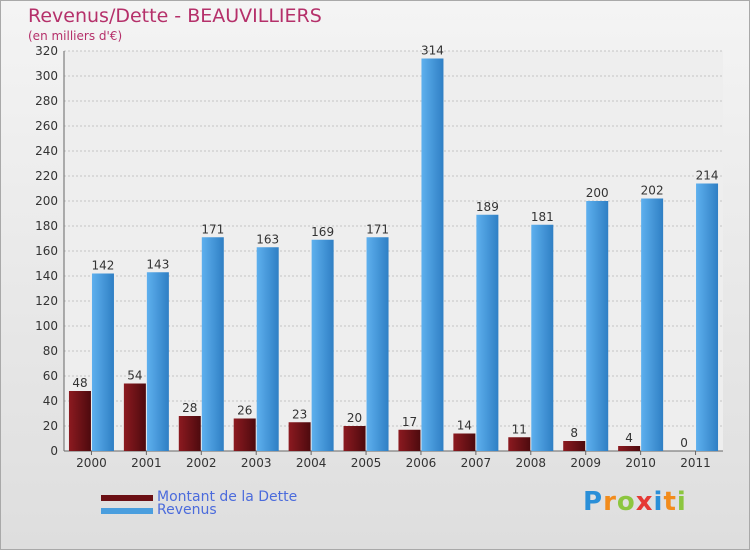 The width and height of the screenshot is (750, 550). What do you see at coordinates (519, 429) in the screenshot?
I see `data-label-dette: 11` at bounding box center [519, 429].